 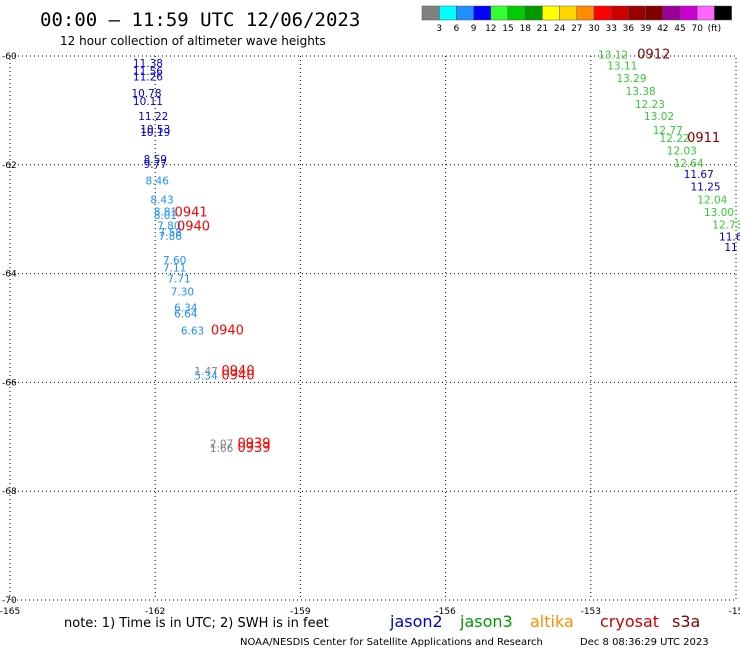 I want to click on wave-height-label: 10.53, so click(x=155, y=130).